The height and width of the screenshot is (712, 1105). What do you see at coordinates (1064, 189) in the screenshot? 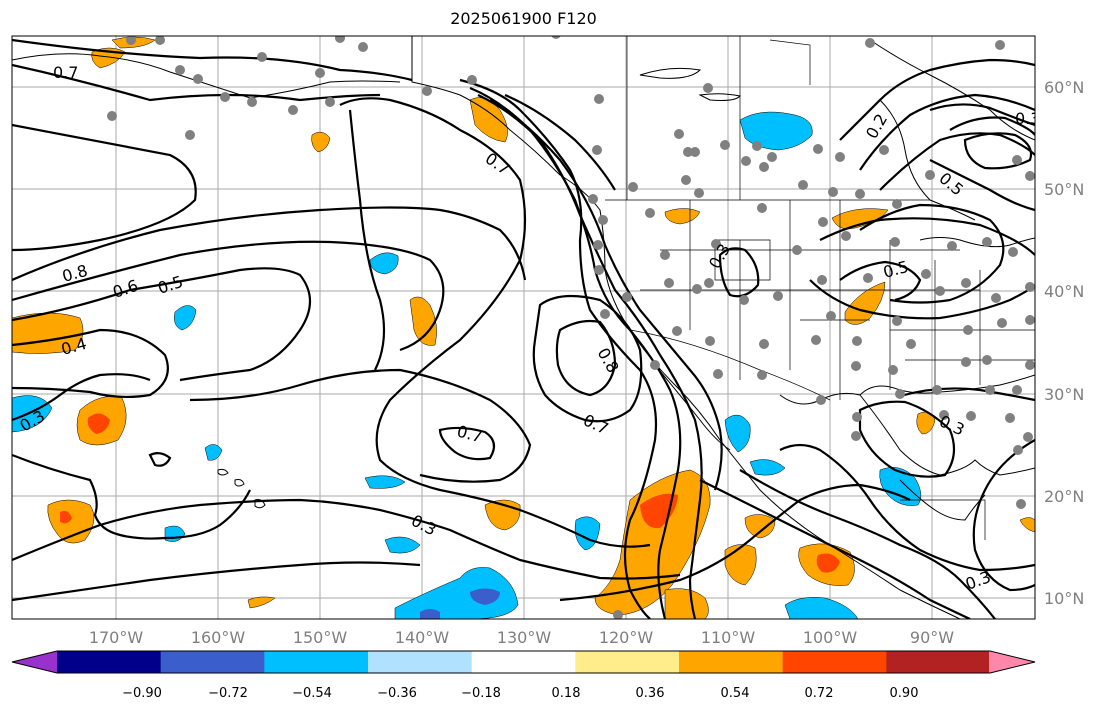
I see `lat-label: 50°N` at bounding box center [1064, 189].